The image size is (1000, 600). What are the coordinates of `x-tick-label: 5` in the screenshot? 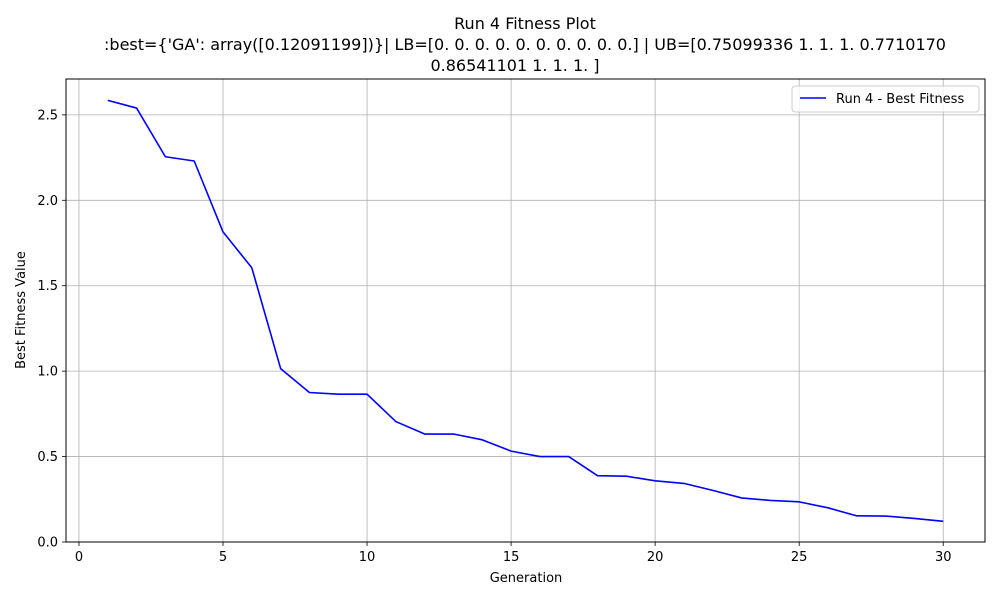 It's located at (223, 557).